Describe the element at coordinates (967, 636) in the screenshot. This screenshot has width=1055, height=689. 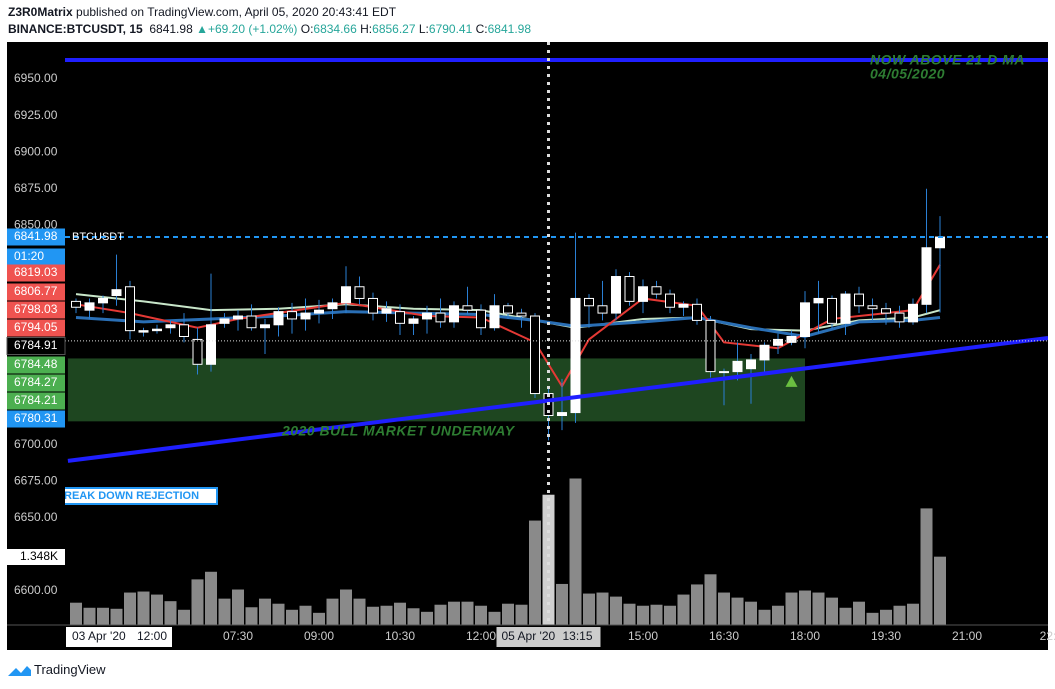
I see `x-tick-label: 21:00` at that location.